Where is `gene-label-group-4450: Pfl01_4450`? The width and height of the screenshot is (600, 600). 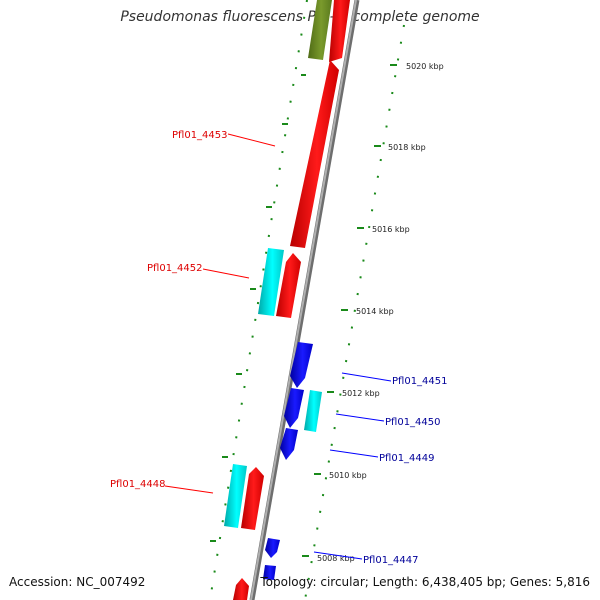
gene-label-group-4450: Pfl01_4450 is located at coordinates (388, 420).